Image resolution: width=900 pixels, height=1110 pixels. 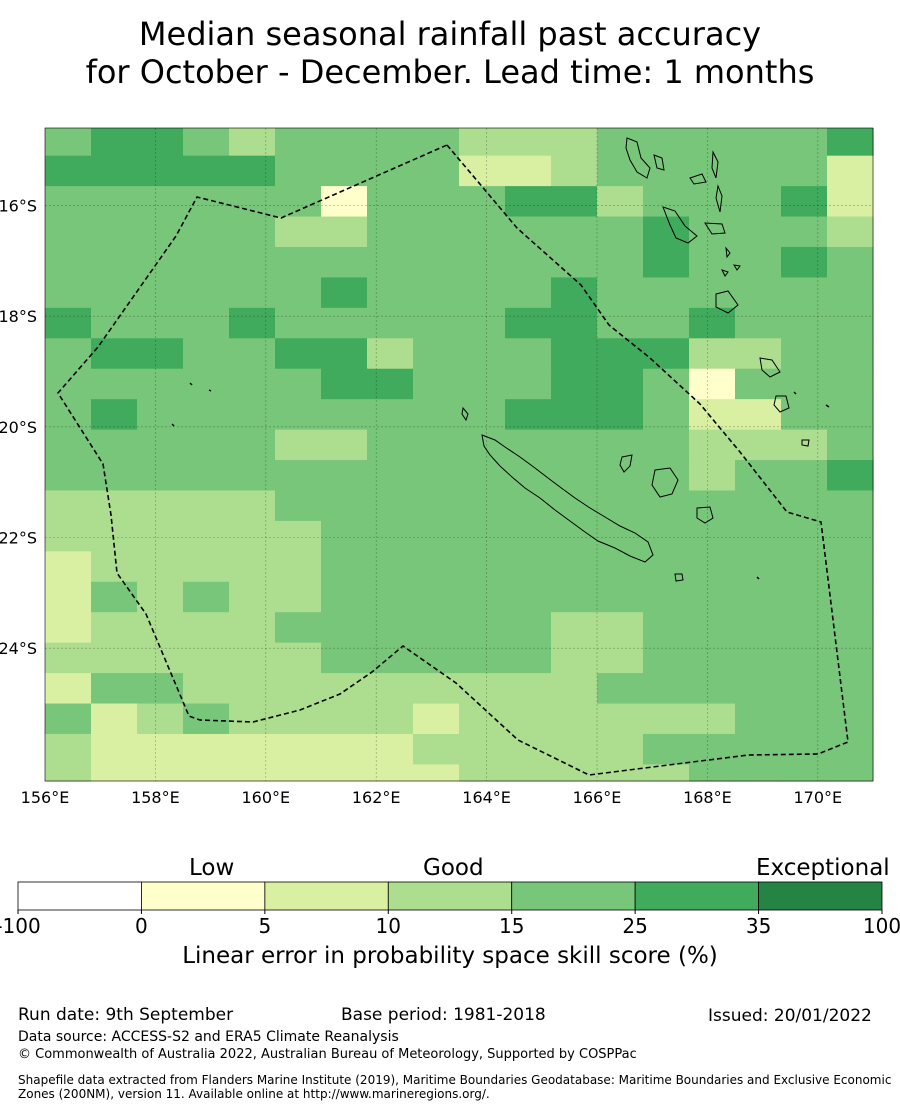 What do you see at coordinates (465, 414) in the screenshot?
I see `belep-island` at bounding box center [465, 414].